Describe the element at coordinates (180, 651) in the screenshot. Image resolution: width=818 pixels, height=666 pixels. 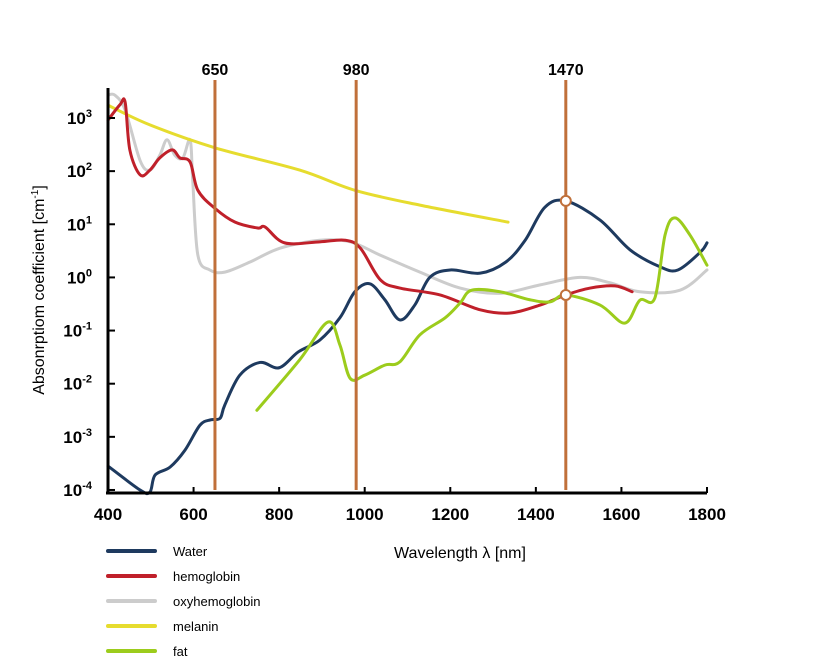
I see `legend-label-fat: fat` at that location.